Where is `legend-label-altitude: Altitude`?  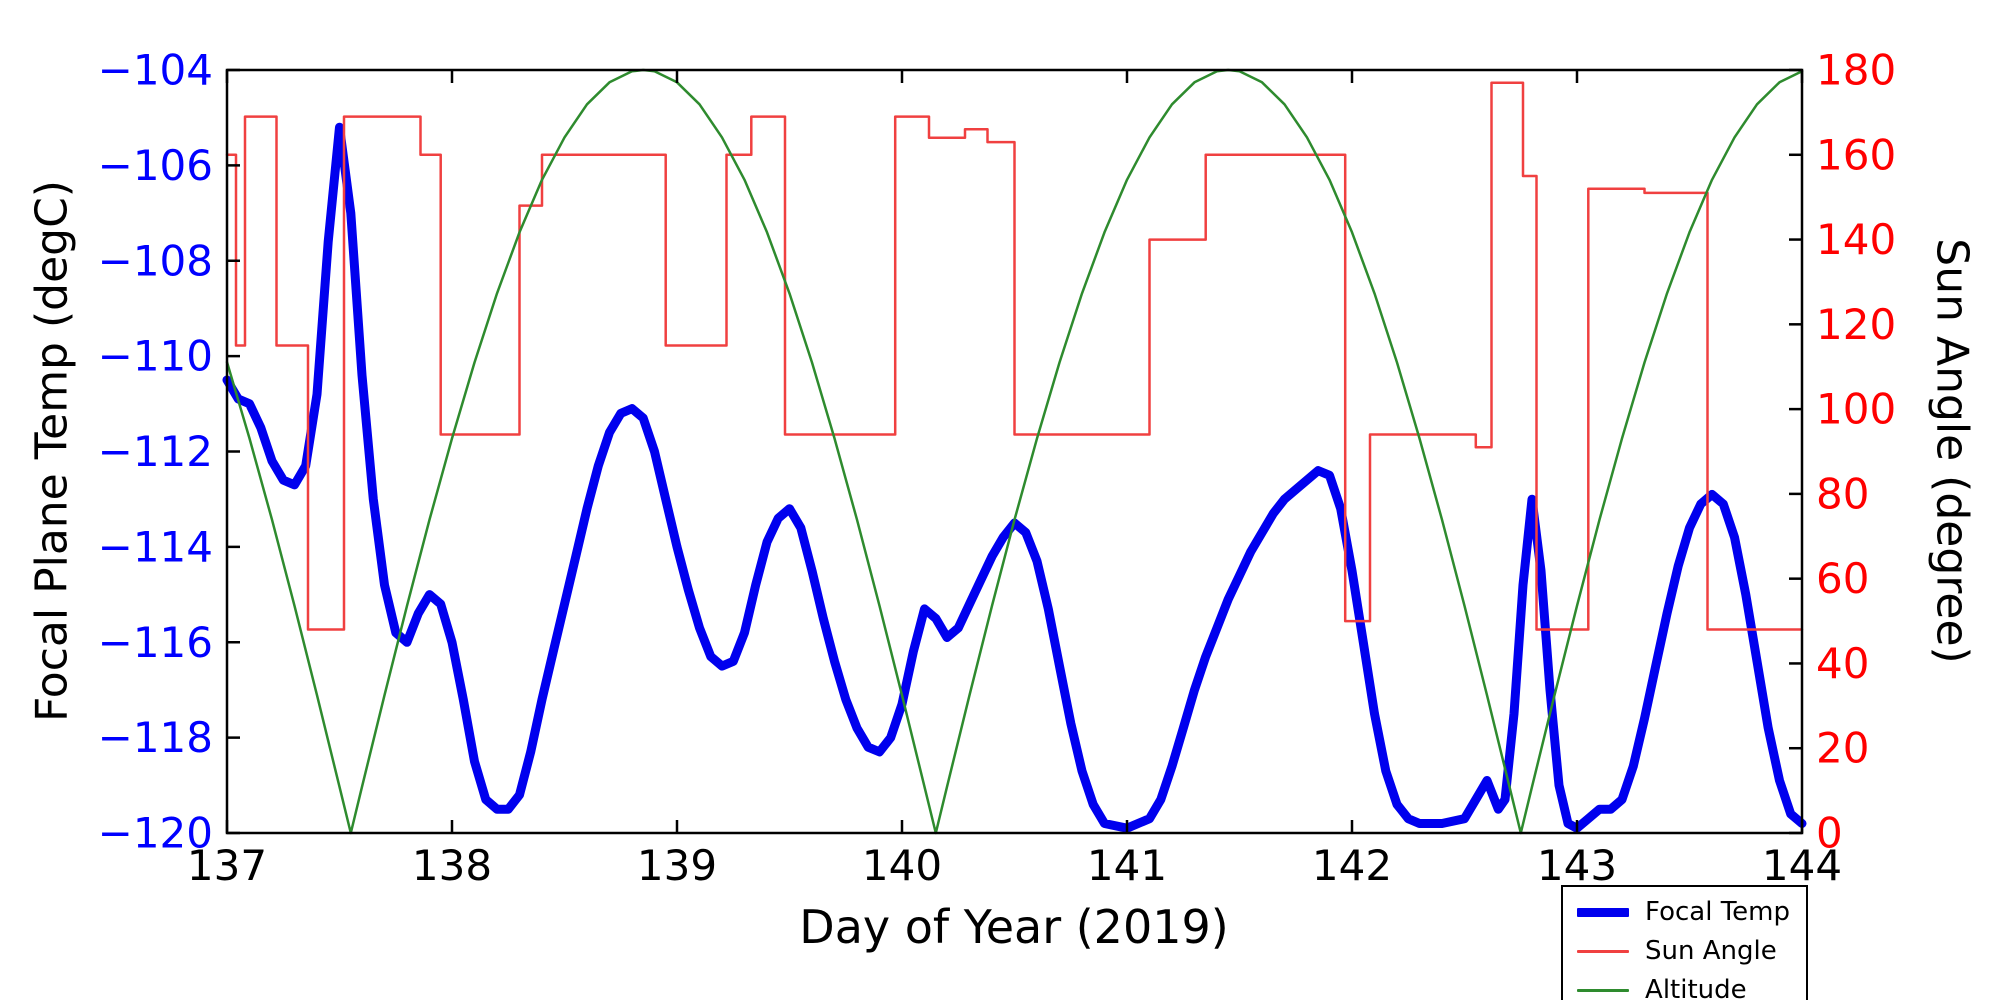
legend-label-altitude: Altitude is located at coordinates (1696, 987).